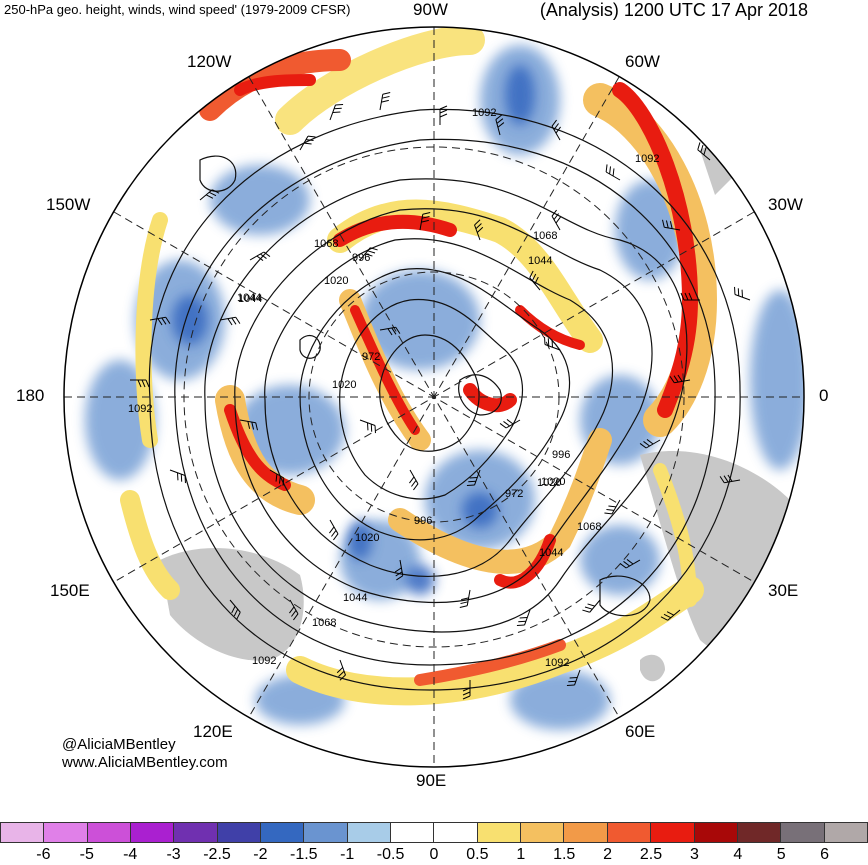  I want to click on colorbar-tick-label: -5, so click(86, 854).